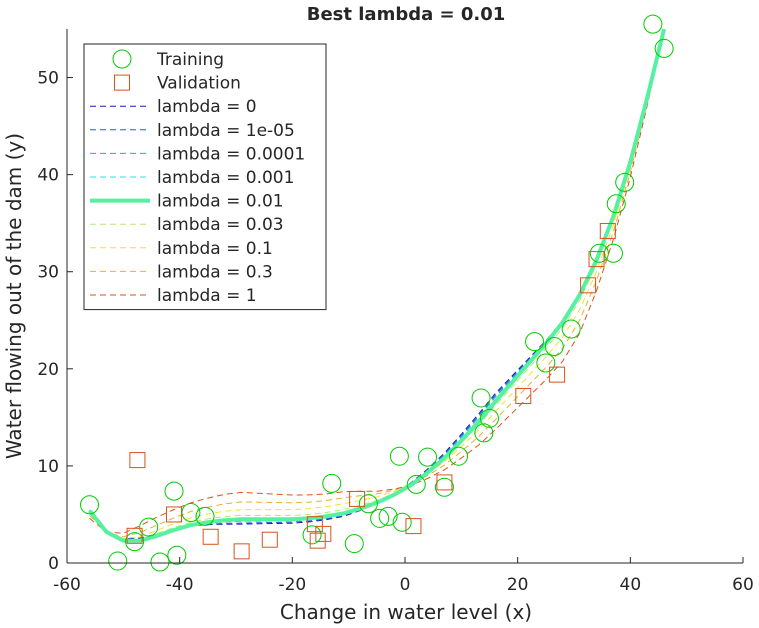 This screenshot has height=628, width=759. What do you see at coordinates (406, 612) in the screenshot?
I see `x-axis-label: Change in water level (x)` at bounding box center [406, 612].